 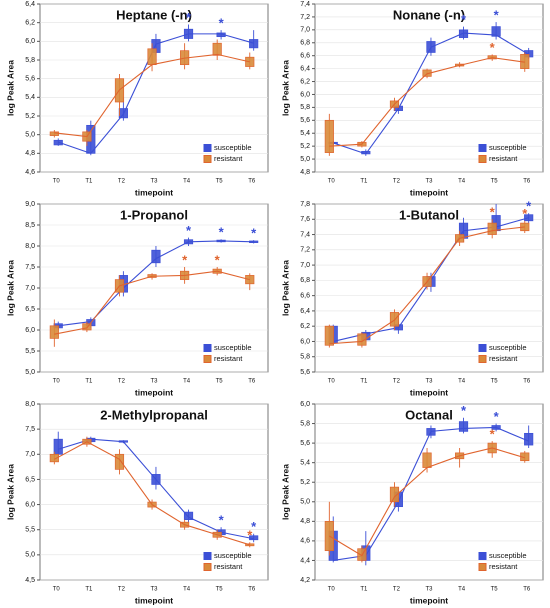 I want to click on y-tick-label: 6,2, so click(x=305, y=326).